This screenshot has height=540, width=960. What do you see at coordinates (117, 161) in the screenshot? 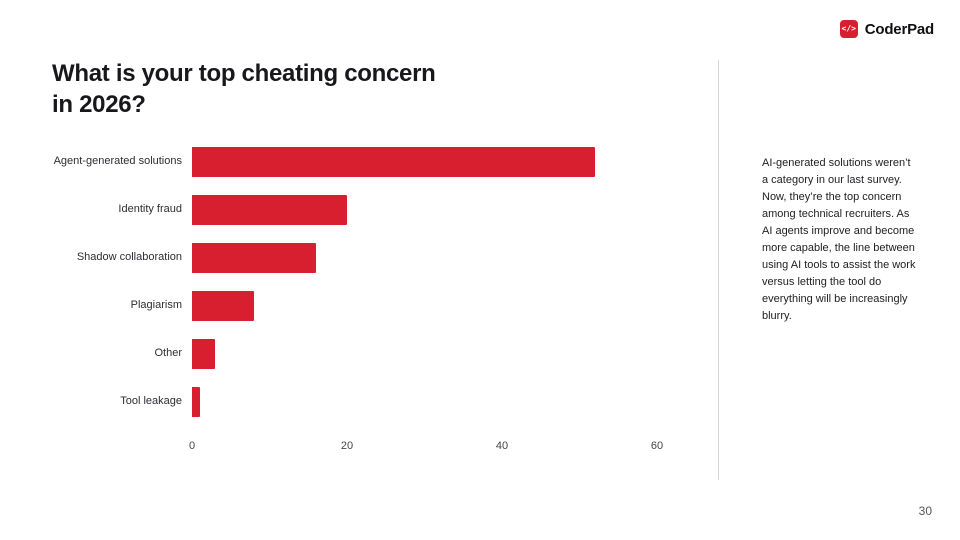
I see `bar-label: Agent-generated solutions` at bounding box center [117, 161].